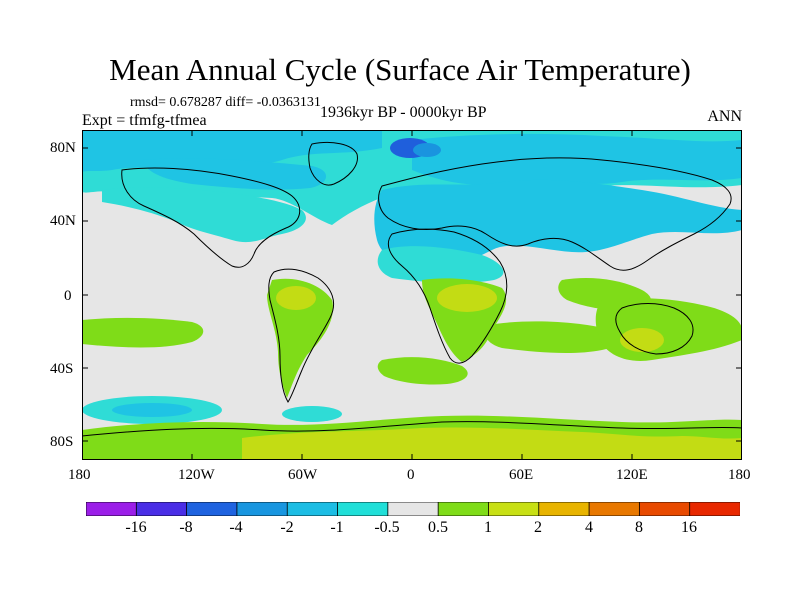 The height and width of the screenshot is (600, 800). What do you see at coordinates (136, 527) in the screenshot?
I see `colorbar-label-neg16: -16` at bounding box center [136, 527].